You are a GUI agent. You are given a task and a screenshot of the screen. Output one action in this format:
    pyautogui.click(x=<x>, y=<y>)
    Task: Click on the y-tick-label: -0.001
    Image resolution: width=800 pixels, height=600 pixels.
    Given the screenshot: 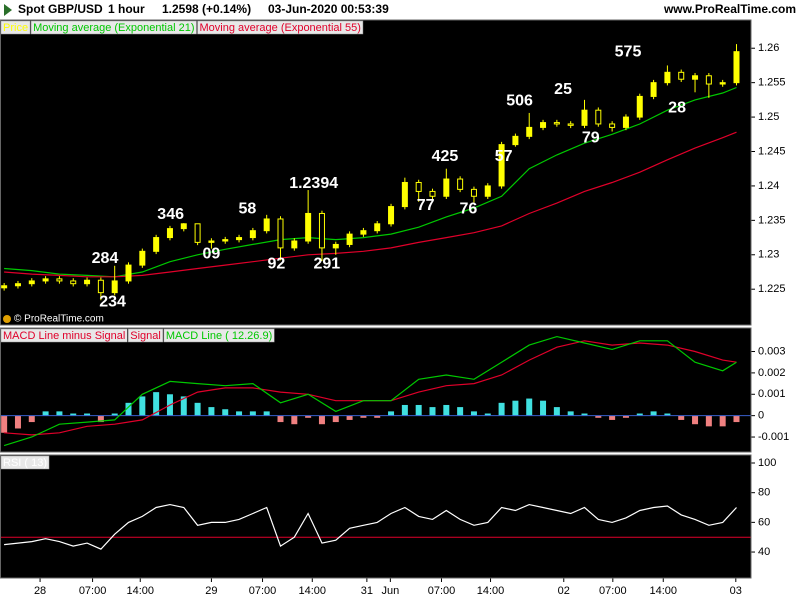 What is the action you would take?
    pyautogui.click(x=773, y=437)
    